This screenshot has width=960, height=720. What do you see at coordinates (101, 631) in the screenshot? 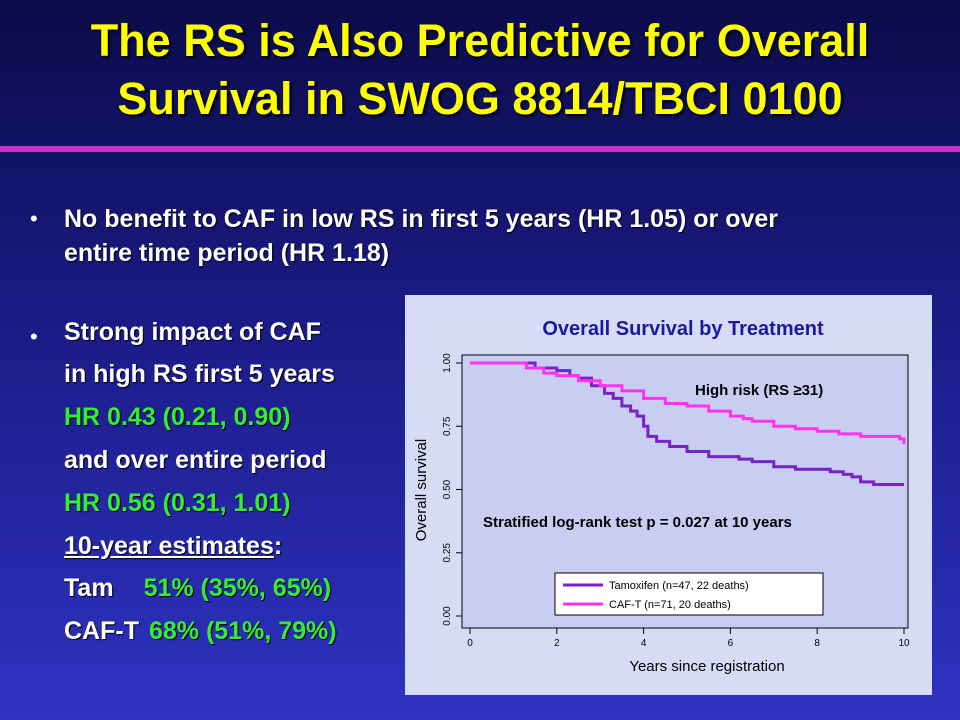
I see `caf-label: CAF-T` at bounding box center [101, 631].